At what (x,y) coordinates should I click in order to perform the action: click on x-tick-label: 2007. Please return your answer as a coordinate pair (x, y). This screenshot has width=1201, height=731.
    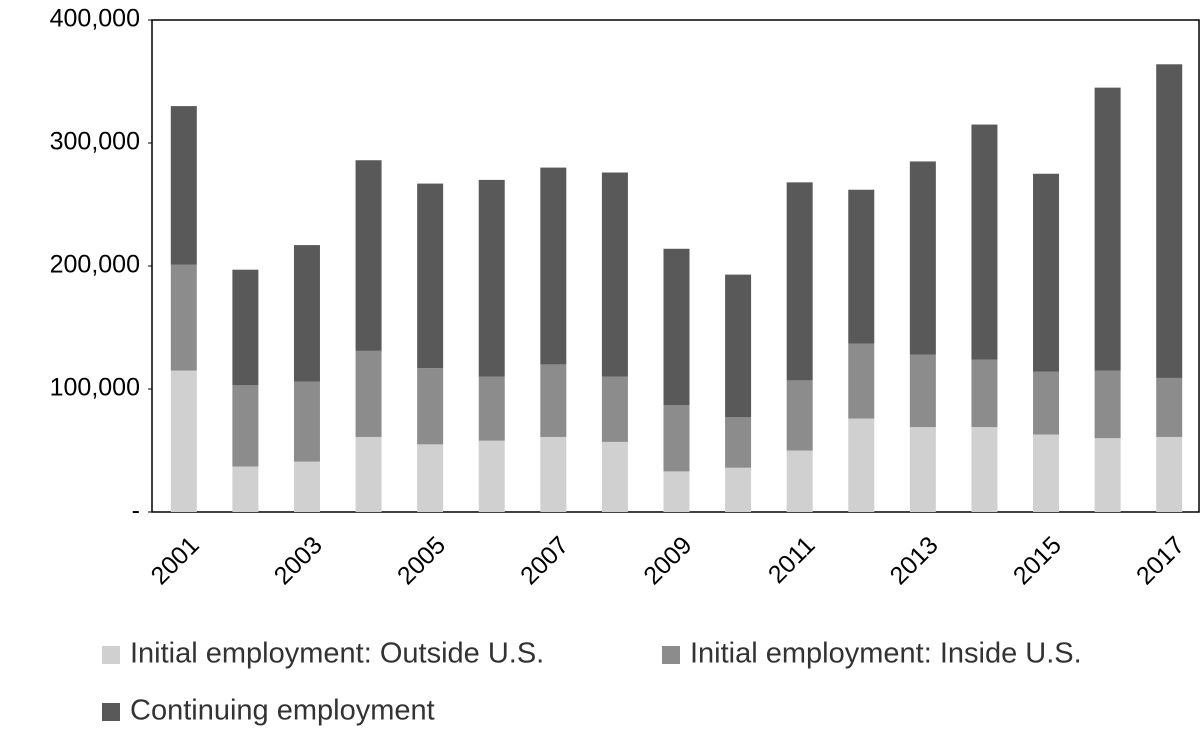
    Looking at the image, I should click on (544, 560).